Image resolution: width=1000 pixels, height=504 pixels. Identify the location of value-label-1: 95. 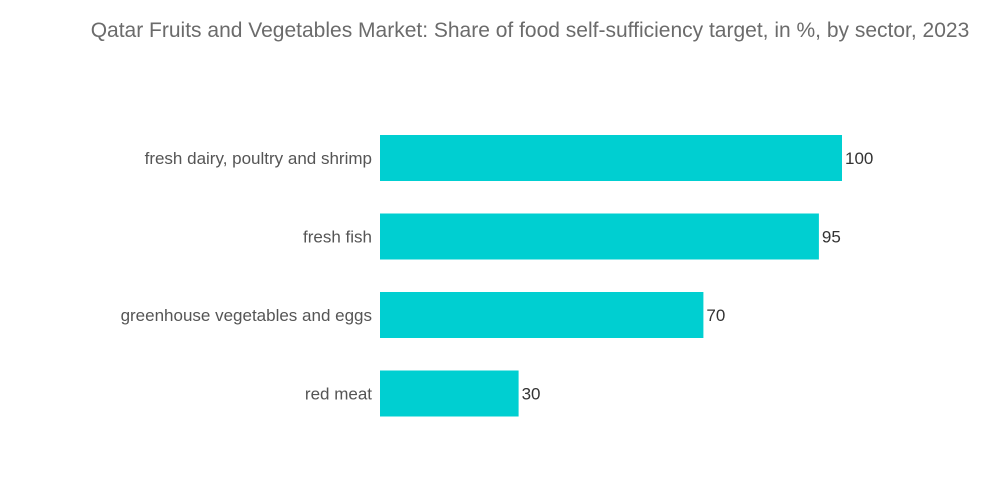
(831, 237).